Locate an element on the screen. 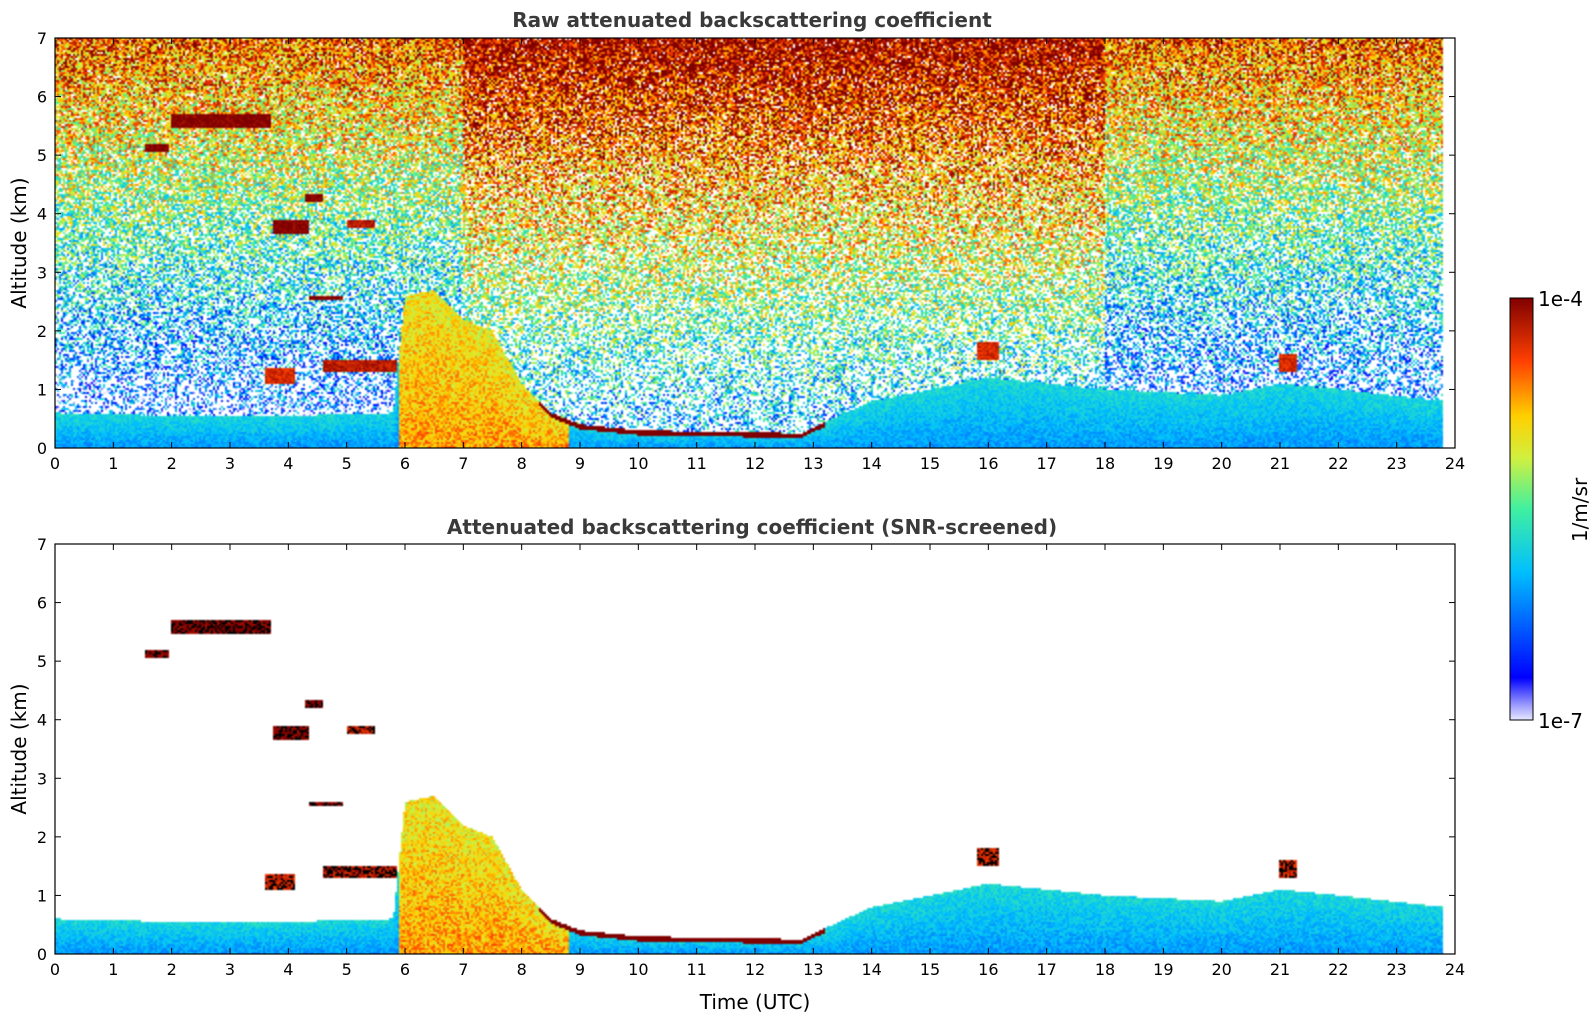 The image size is (1595, 1020). colorbar: 1e-4 1e-7 1/m/sr is located at coordinates (1550, 510).